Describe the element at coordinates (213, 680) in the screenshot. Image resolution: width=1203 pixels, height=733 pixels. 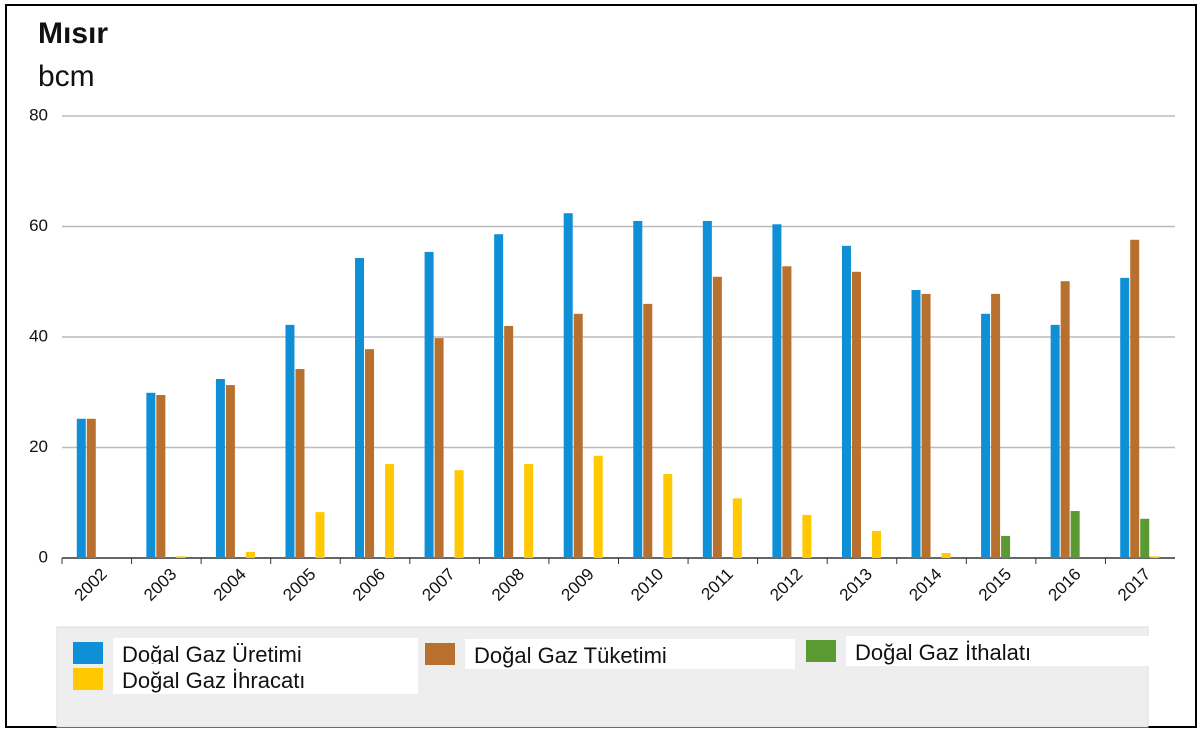
I see `legend-label: Doğal Gaz İhracatı` at that location.